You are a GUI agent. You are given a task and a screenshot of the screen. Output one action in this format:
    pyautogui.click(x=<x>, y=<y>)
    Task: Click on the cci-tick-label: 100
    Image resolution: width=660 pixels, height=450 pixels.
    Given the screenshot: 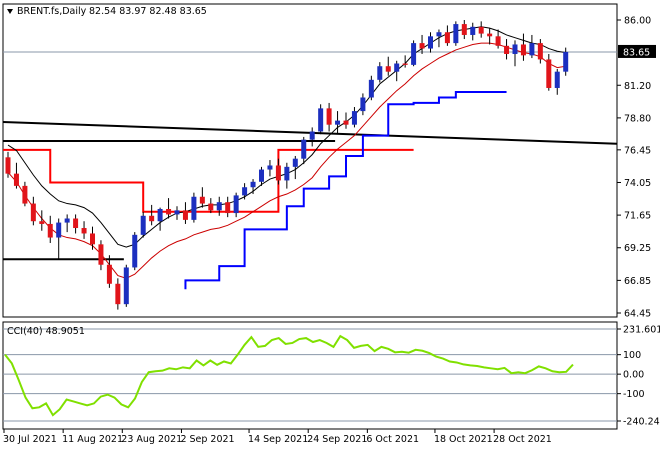 What is the action you would take?
    pyautogui.click(x=632, y=355)
    